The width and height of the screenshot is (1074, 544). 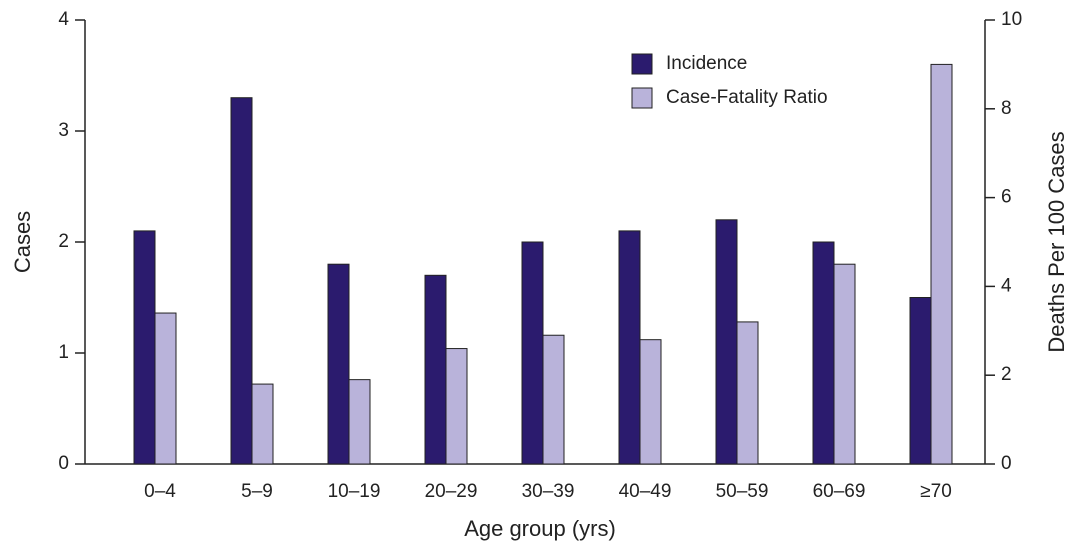 I want to click on x-tick-label: 30–39, so click(x=548, y=491).